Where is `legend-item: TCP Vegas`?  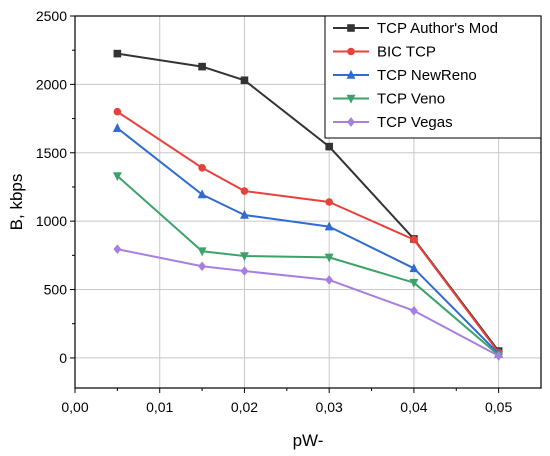 legend-item: TCP Vegas is located at coordinates (393, 122).